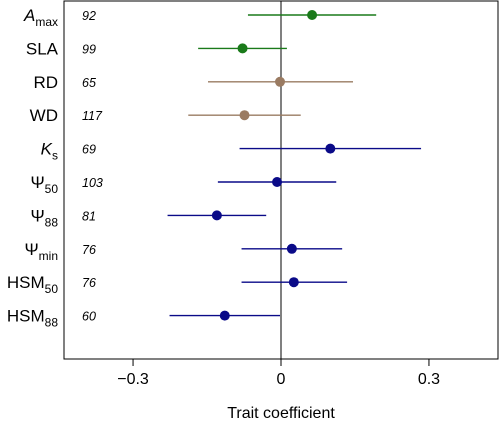 This screenshot has height=422, width=500. I want to click on trait-label-main: SLA, so click(42, 48).